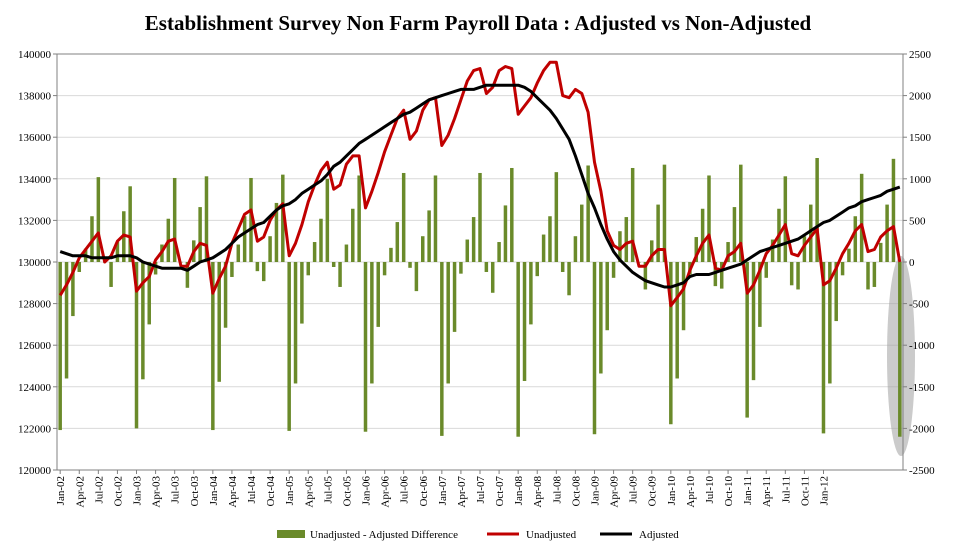 The width and height of the screenshot is (957, 556). Describe the element at coordinates (35, 388) in the screenshot. I see `y-left-tick-label: 124000` at that location.